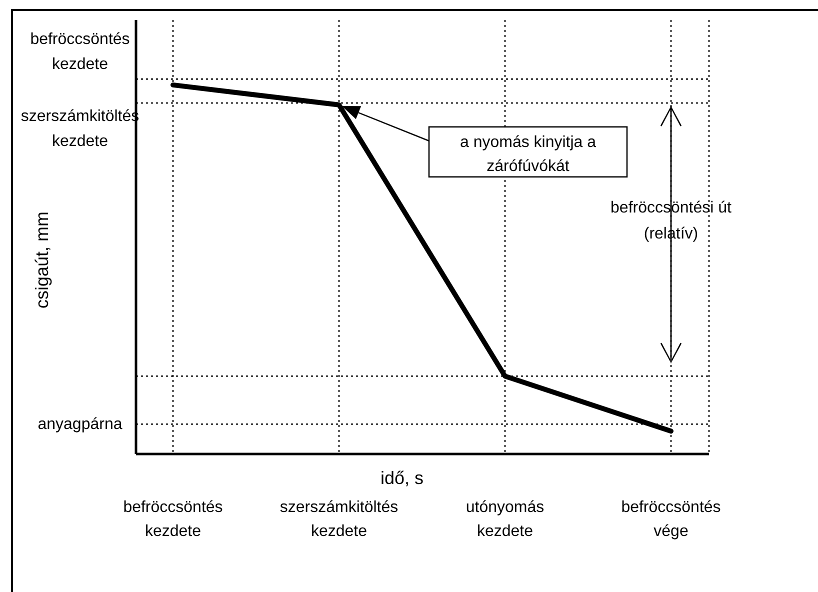  Describe the element at coordinates (402, 478) in the screenshot. I see `x-axis-title: idő, s` at that location.